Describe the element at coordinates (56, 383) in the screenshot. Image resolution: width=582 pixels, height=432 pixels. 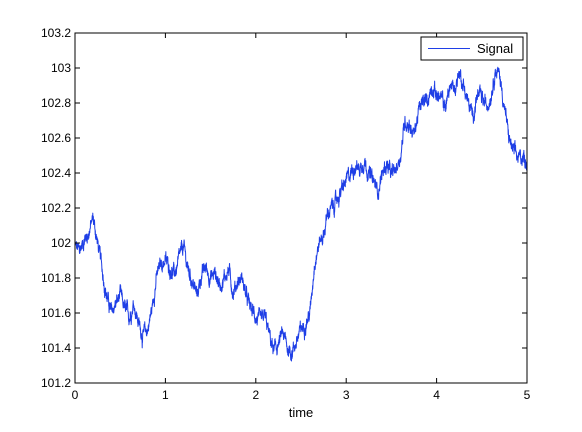
I see `y-tick-label: 101.2` at that location.